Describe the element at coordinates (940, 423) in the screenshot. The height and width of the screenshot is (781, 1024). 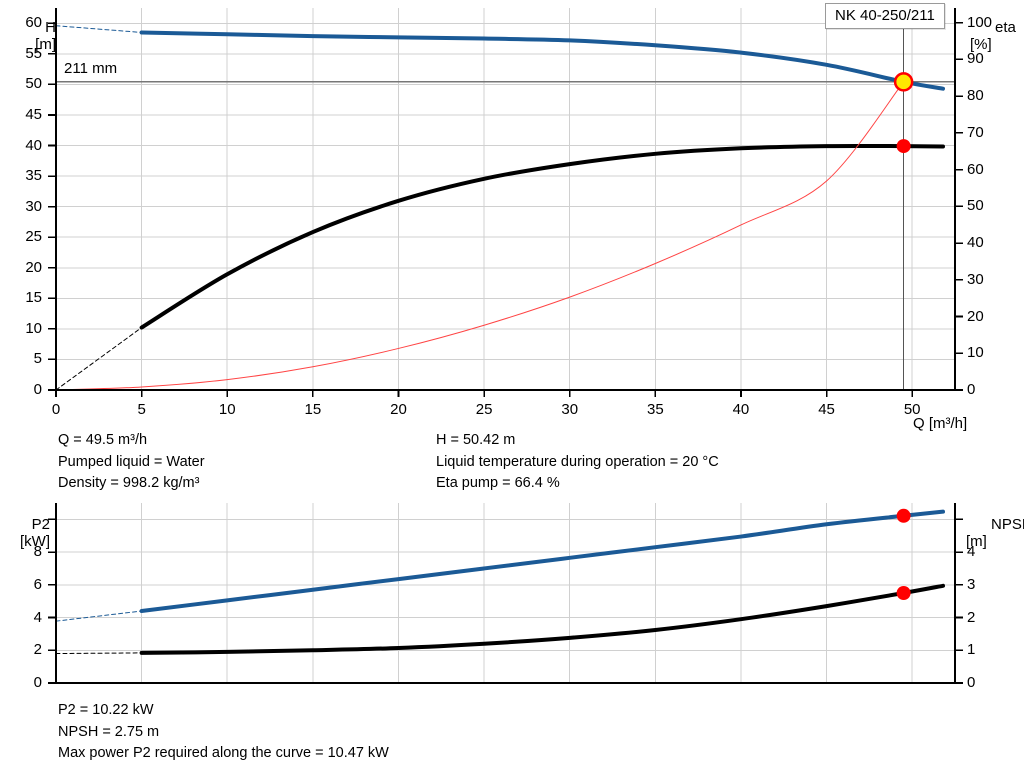
I see `top-x-axis-title: Q [m³/h]` at that location.